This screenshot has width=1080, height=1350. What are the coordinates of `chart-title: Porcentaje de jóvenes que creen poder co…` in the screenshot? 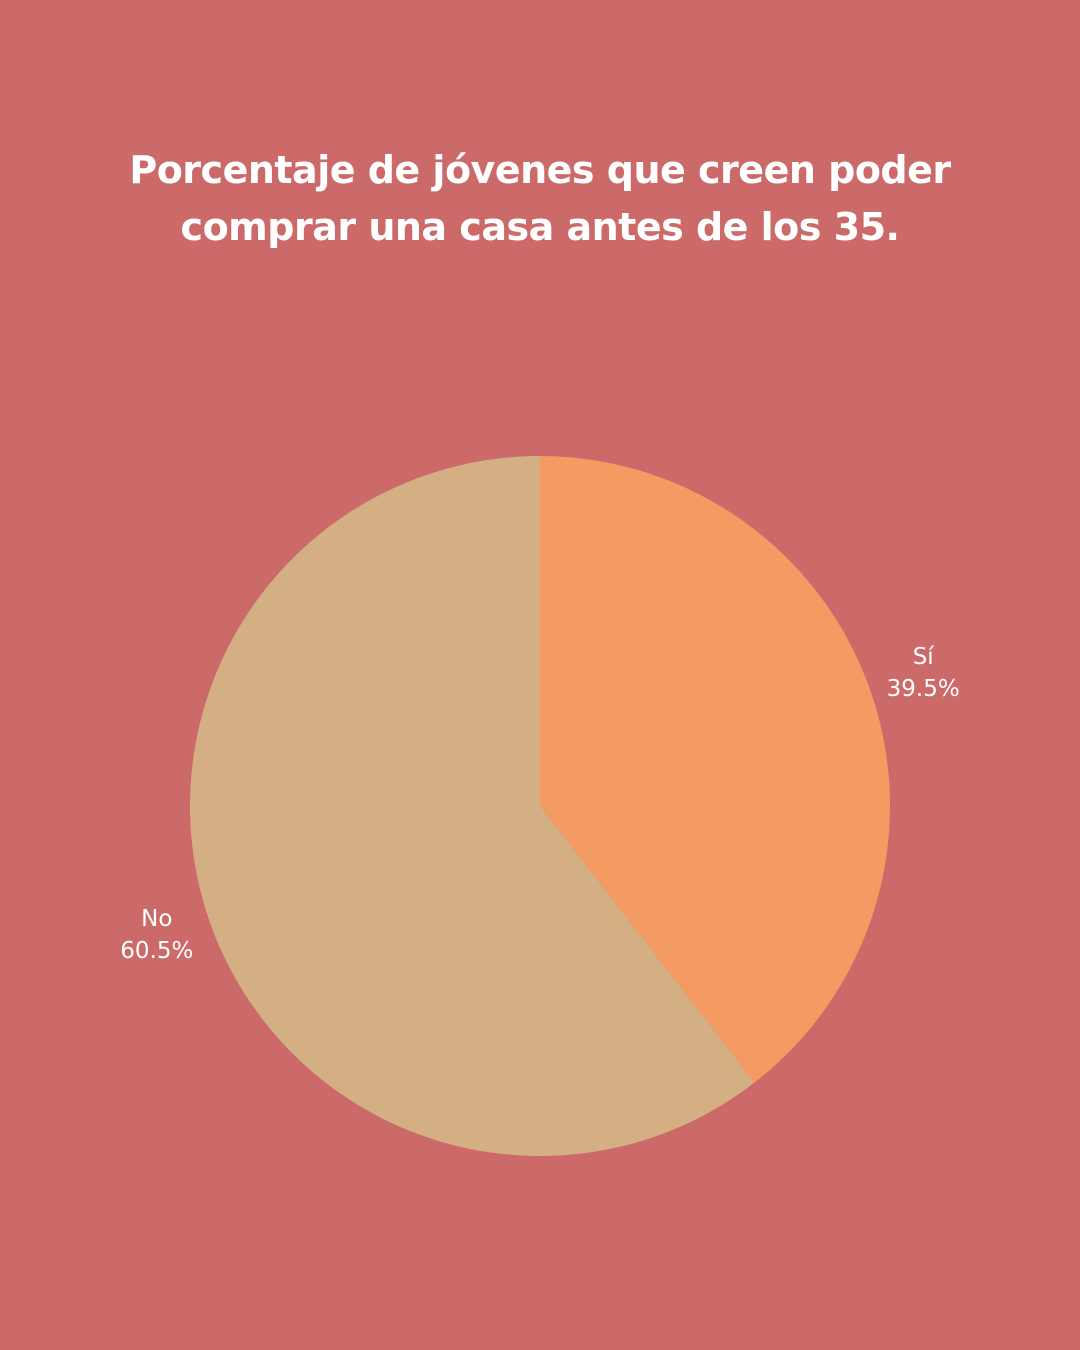 It's located at (540, 198).